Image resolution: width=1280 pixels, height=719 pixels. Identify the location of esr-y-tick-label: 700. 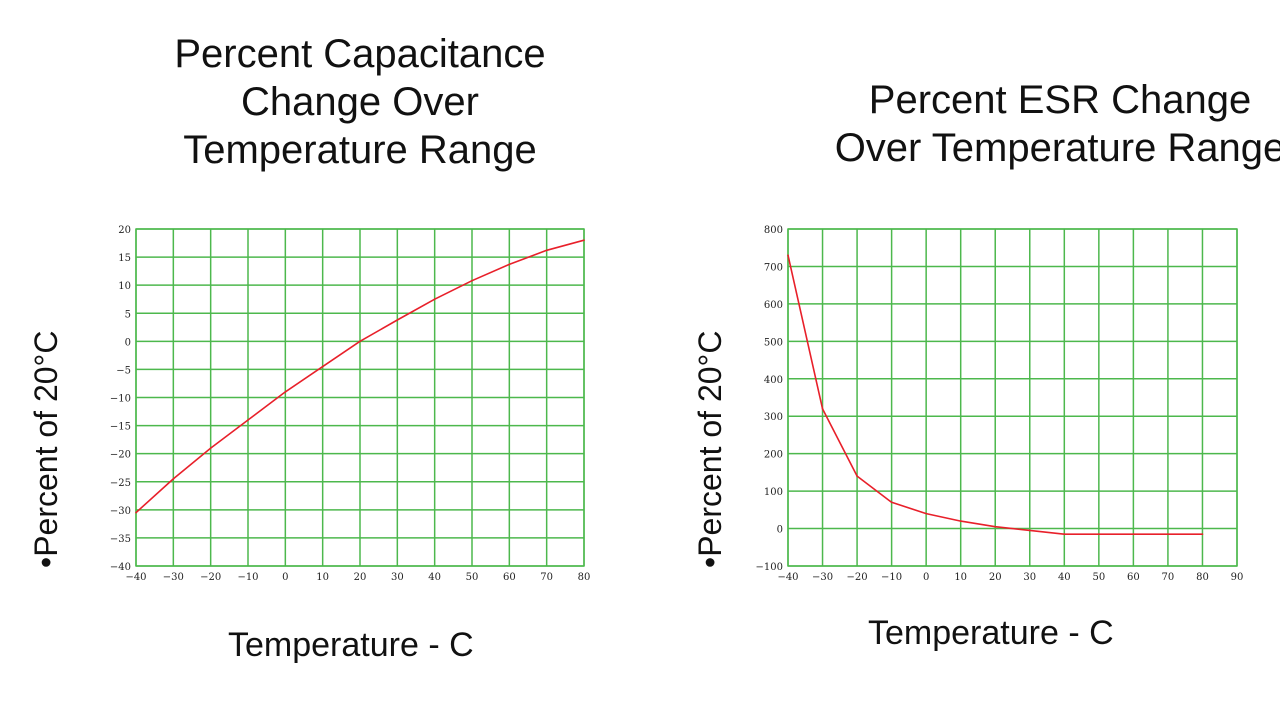
(773, 267).